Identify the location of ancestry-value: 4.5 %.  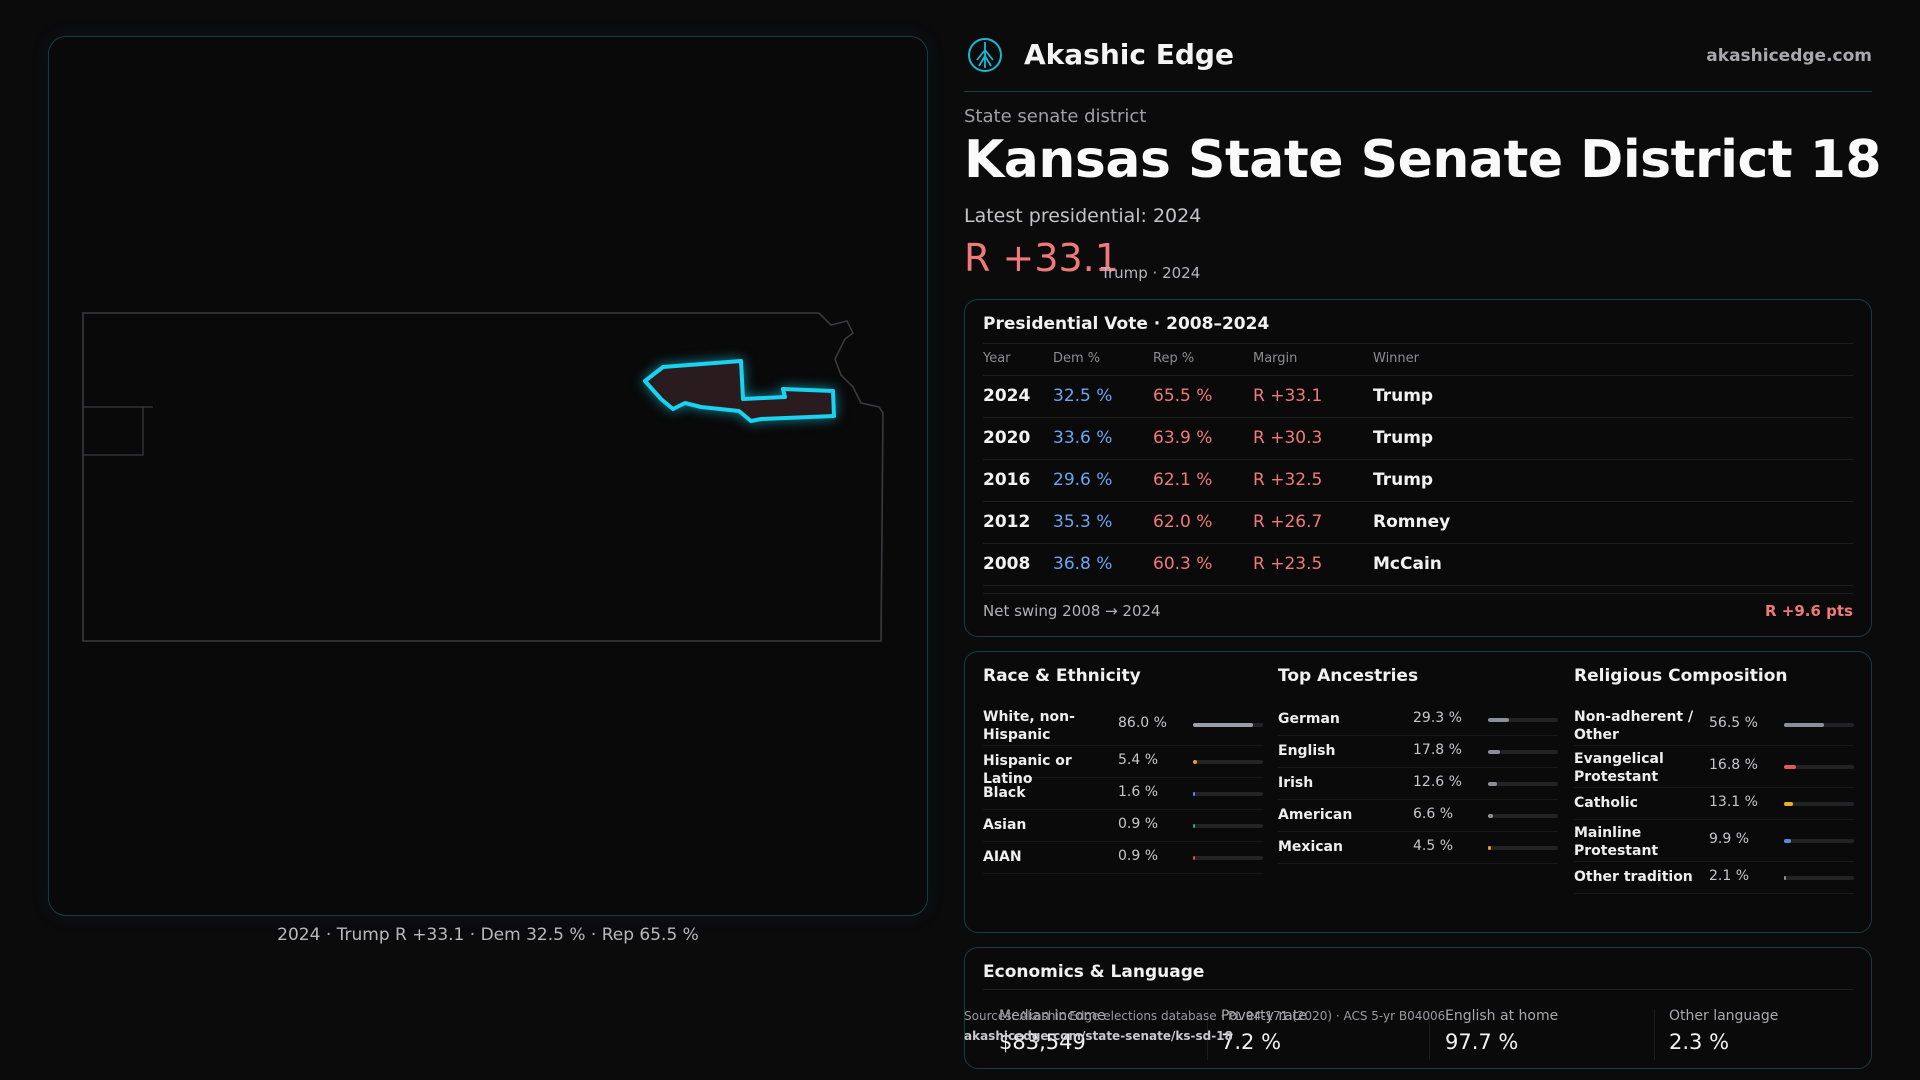
(1433, 846).